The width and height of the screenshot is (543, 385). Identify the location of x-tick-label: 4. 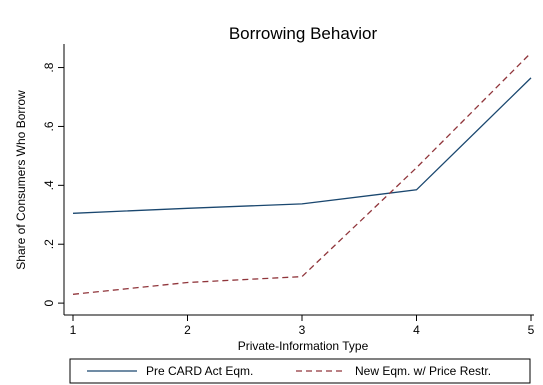
(416, 330).